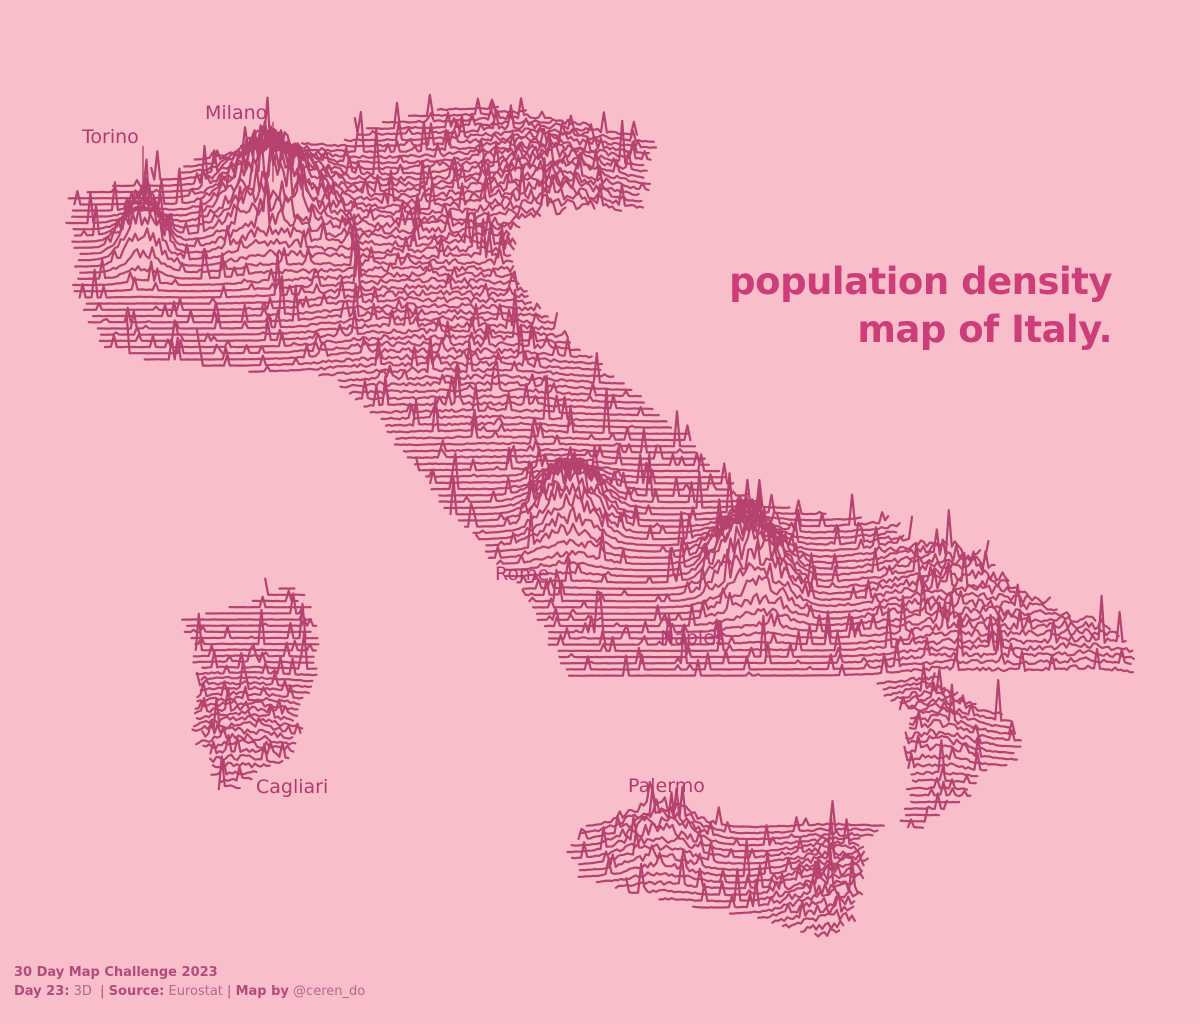 Image resolution: width=1200 pixels, height=1024 pixels. What do you see at coordinates (236, 113) in the screenshot?
I see `city-label-milano: Milano` at bounding box center [236, 113].